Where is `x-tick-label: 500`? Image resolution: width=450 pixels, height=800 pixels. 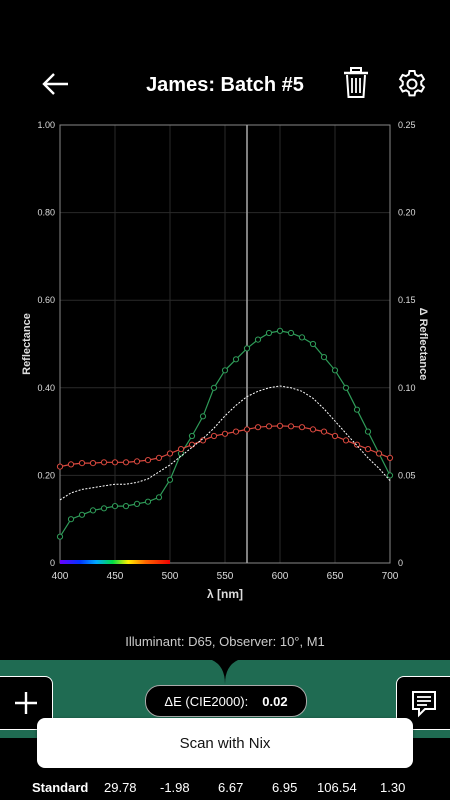 x-tick-label: 500 is located at coordinates (170, 576).